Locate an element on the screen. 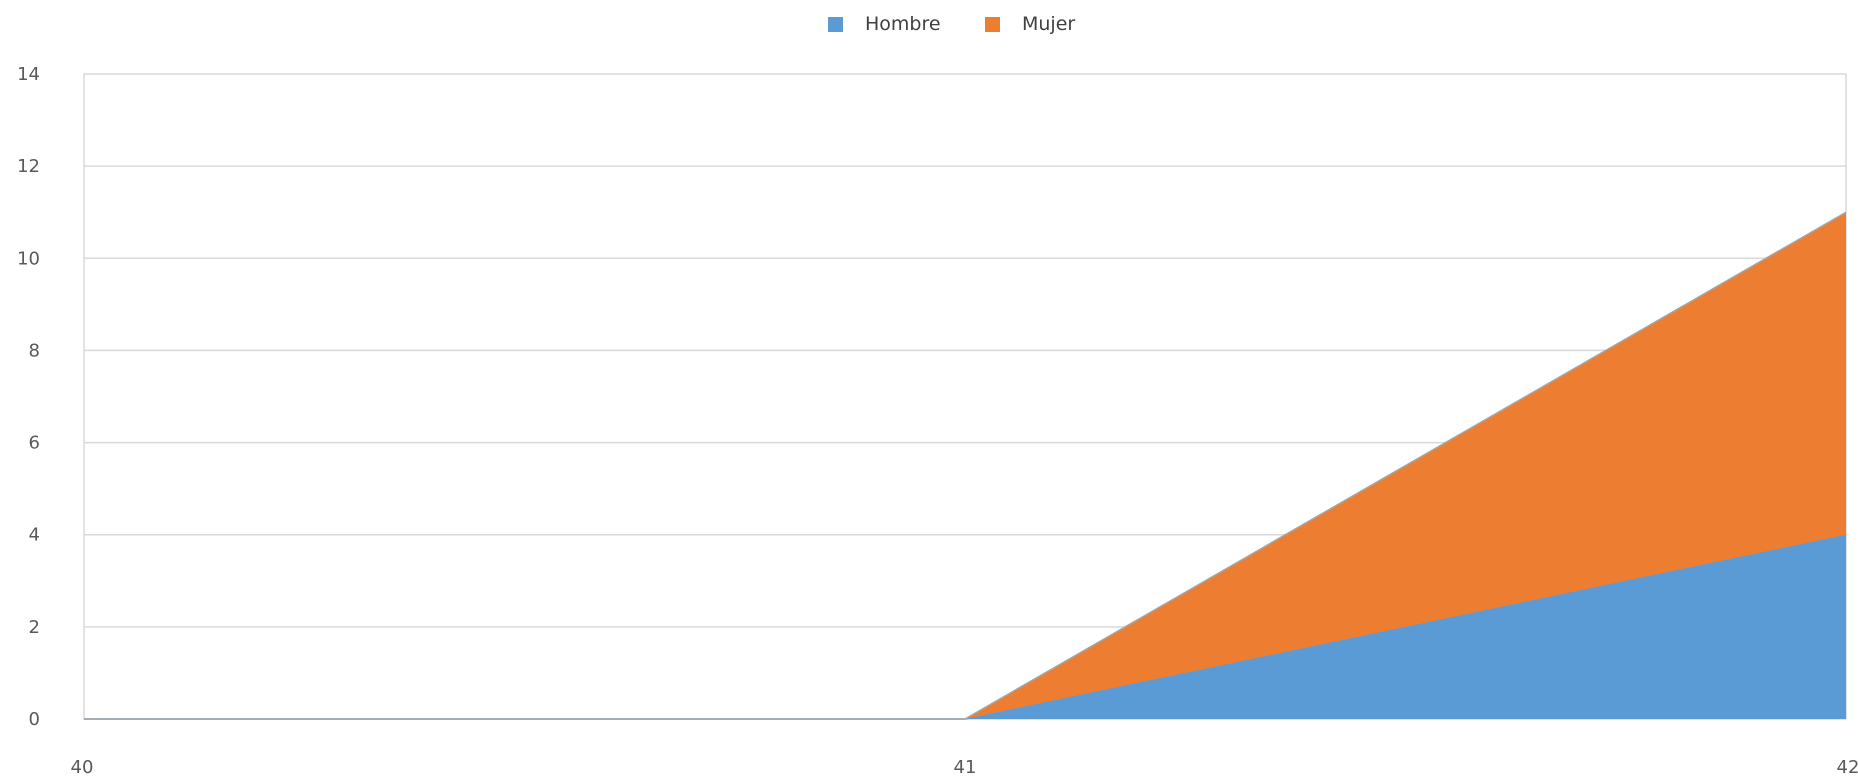 The image size is (1858, 778). y-tick-label: 0 is located at coordinates (34, 719).